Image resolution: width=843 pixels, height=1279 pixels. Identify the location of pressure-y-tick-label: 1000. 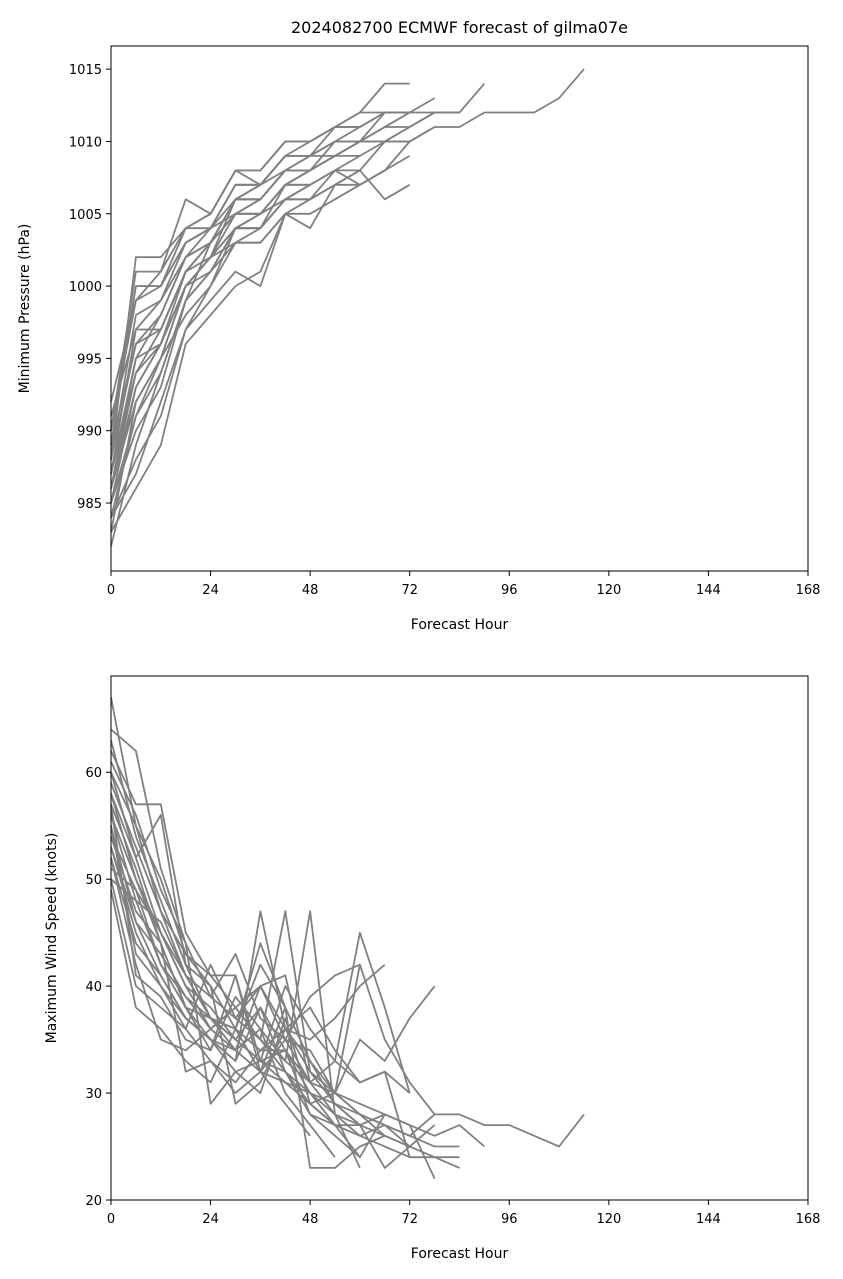
(85, 287).